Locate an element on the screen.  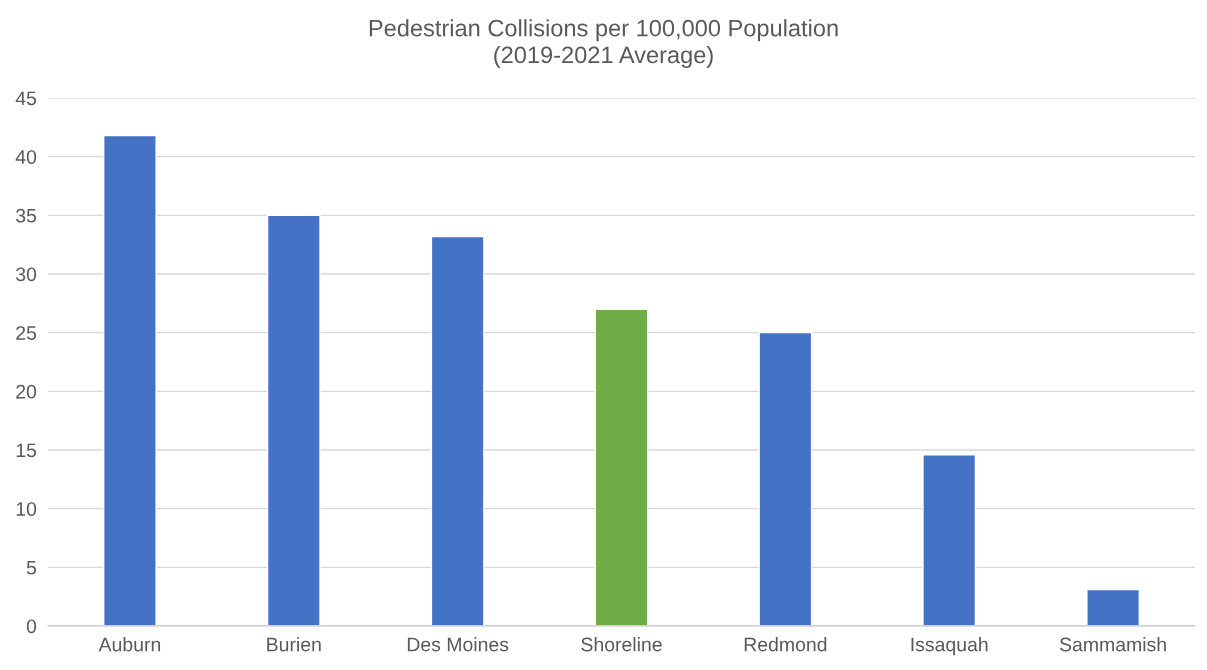
y-tick-label: 15 is located at coordinates (26, 450).